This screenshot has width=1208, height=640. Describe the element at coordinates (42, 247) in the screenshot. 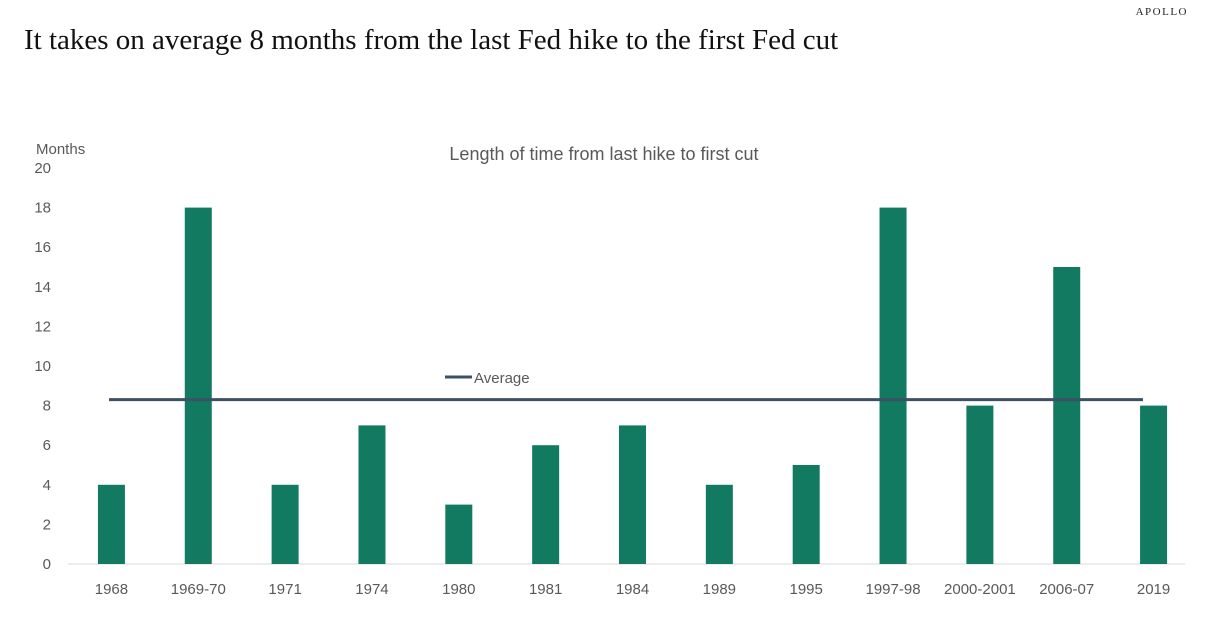

I see `y-tick-label: 16` at that location.